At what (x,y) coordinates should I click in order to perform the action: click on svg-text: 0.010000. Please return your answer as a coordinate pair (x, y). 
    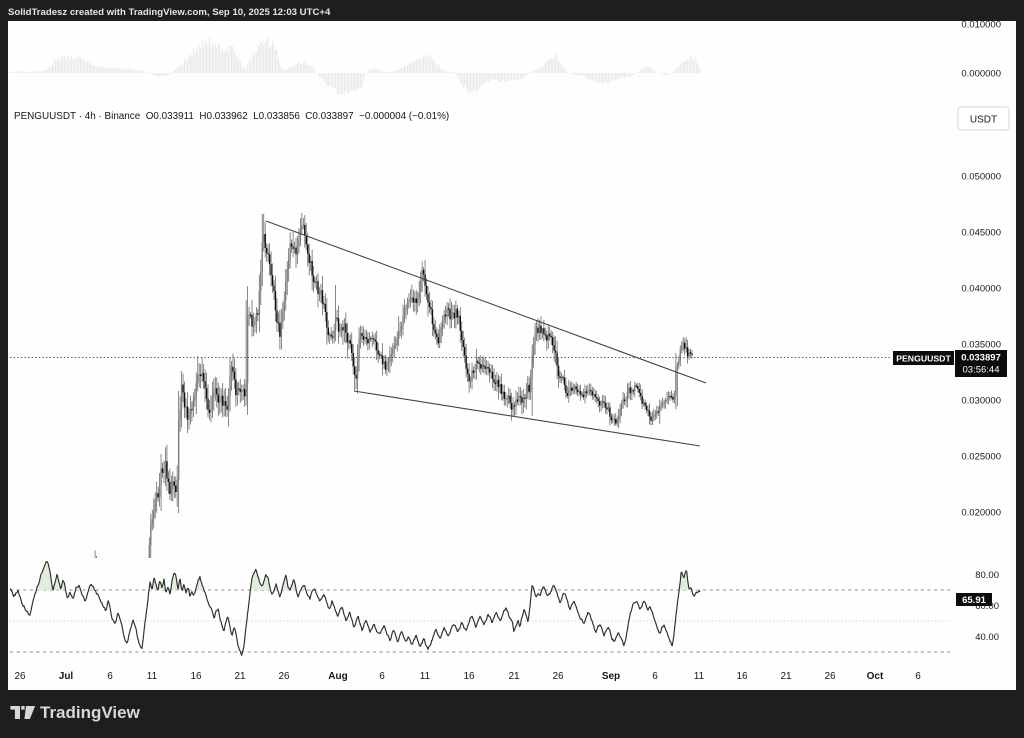
    Looking at the image, I should click on (981, 25).